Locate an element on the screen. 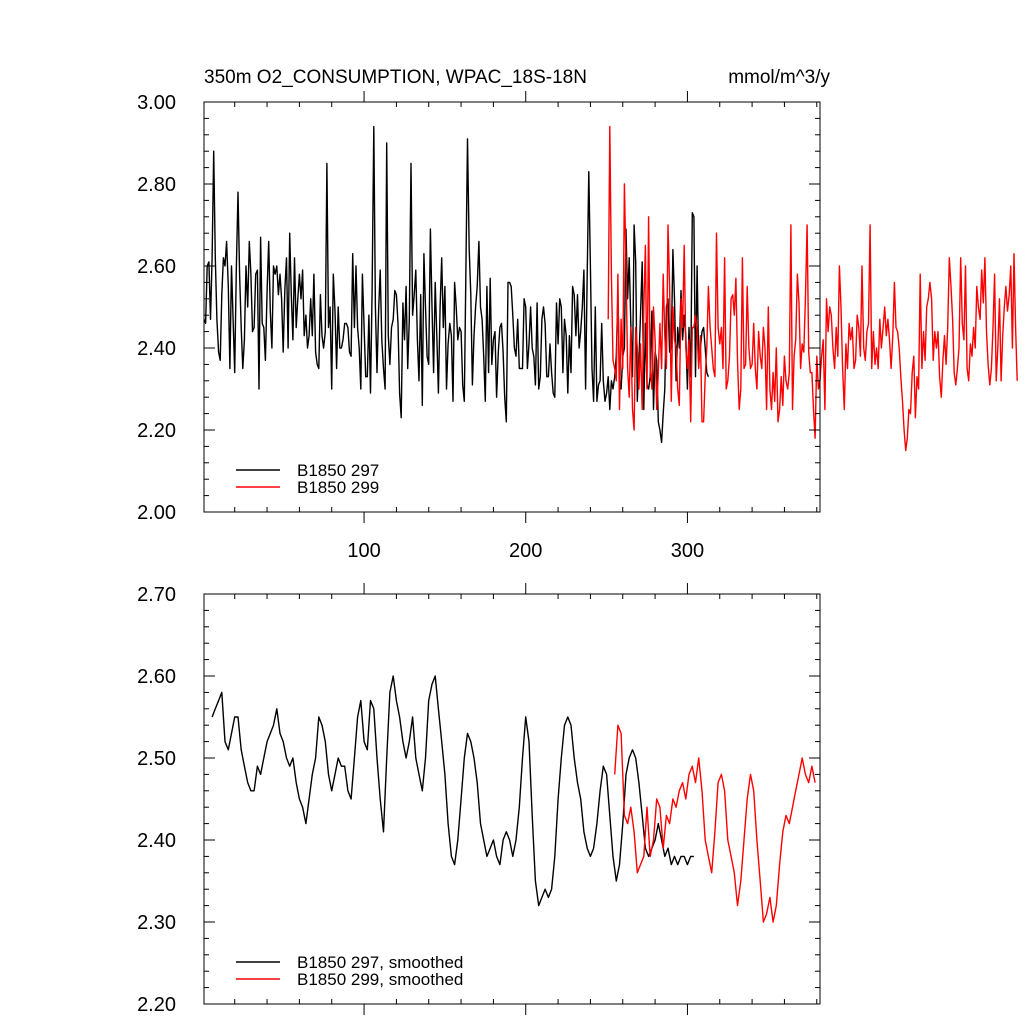 This screenshot has width=1024, height=1024. chart0-xtick-label: 300 is located at coordinates (687, 551).